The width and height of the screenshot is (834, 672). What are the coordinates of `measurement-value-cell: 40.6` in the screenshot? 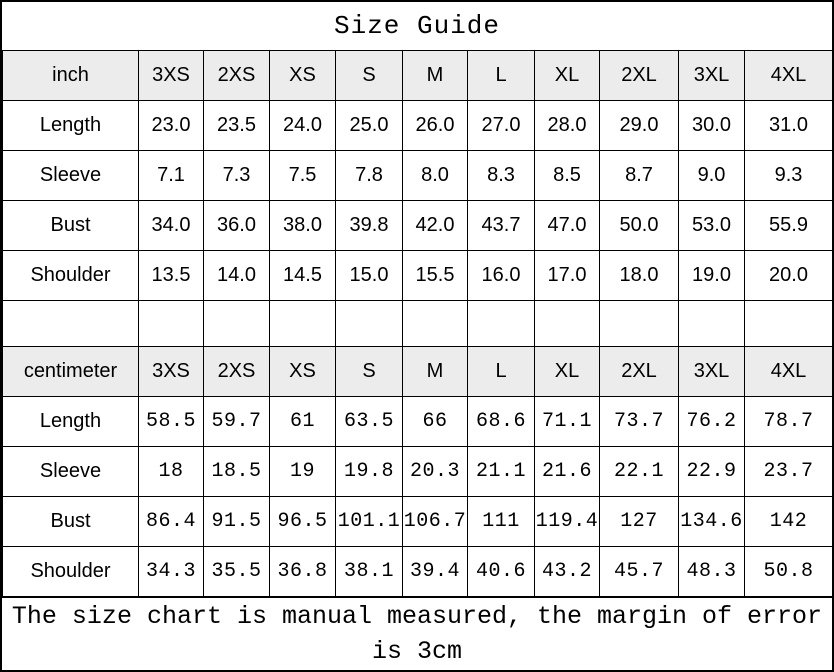 It's located at (501, 571).